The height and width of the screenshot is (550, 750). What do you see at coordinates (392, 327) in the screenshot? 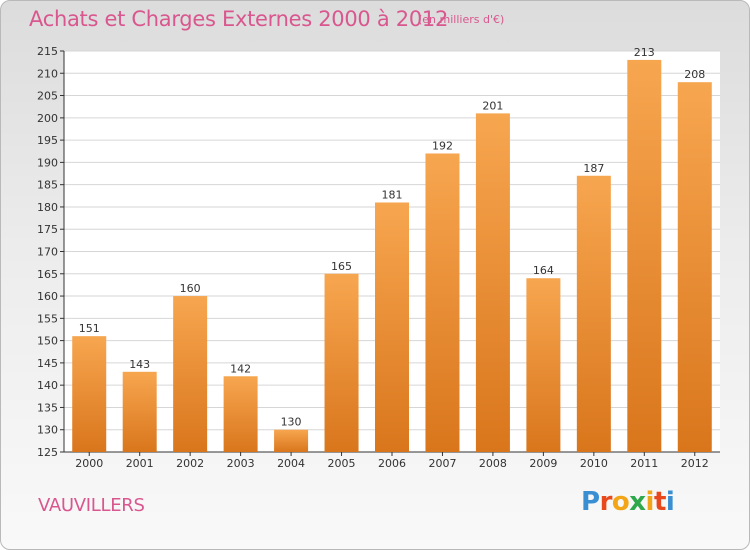
I see `bar-2006` at bounding box center [392, 327].